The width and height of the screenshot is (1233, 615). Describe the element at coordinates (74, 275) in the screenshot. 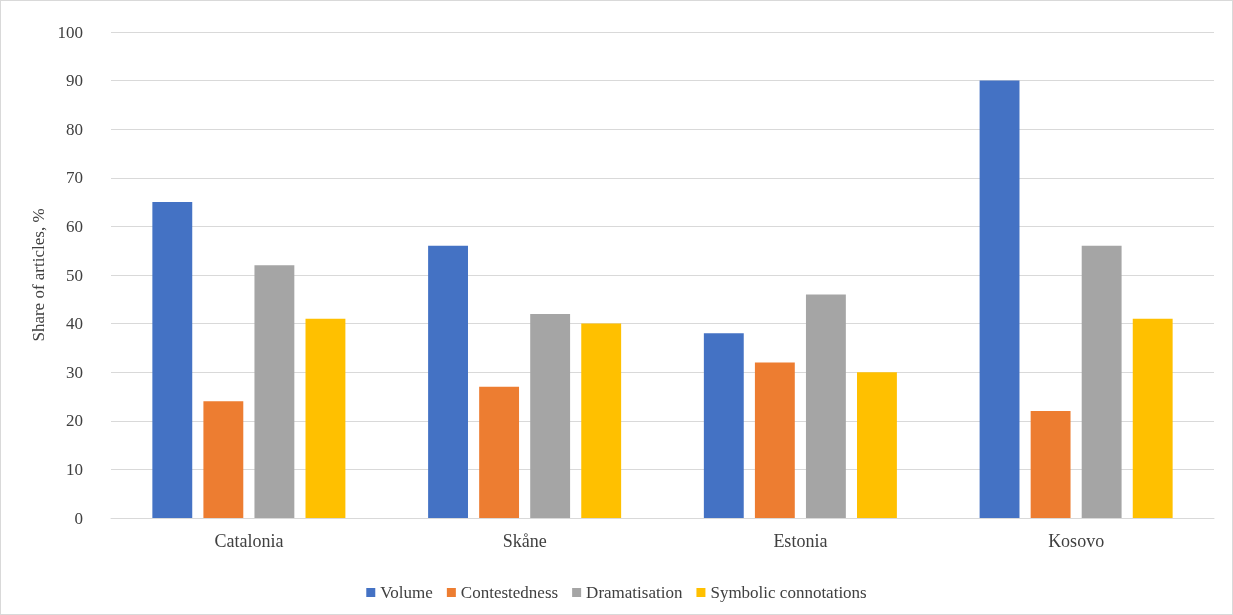

I see `y-tick-label: 50` at that location.